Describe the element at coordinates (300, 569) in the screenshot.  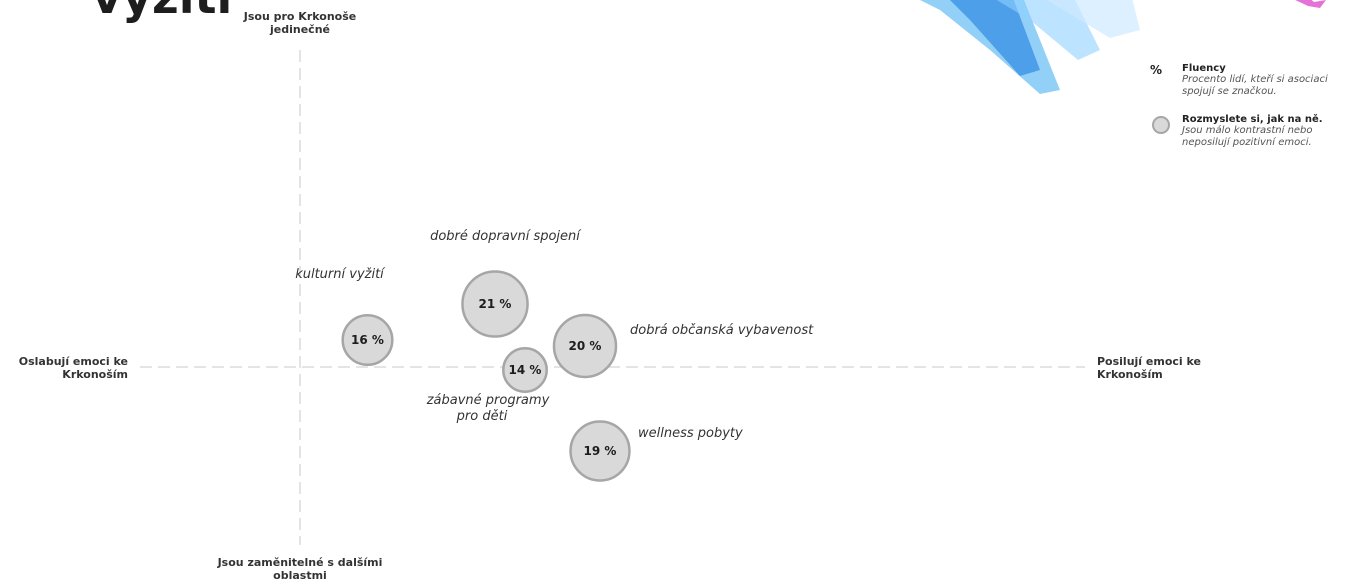
I see `axis-label-bottom: Jsou zaměnitelné s dalšími oblastmi` at that location.